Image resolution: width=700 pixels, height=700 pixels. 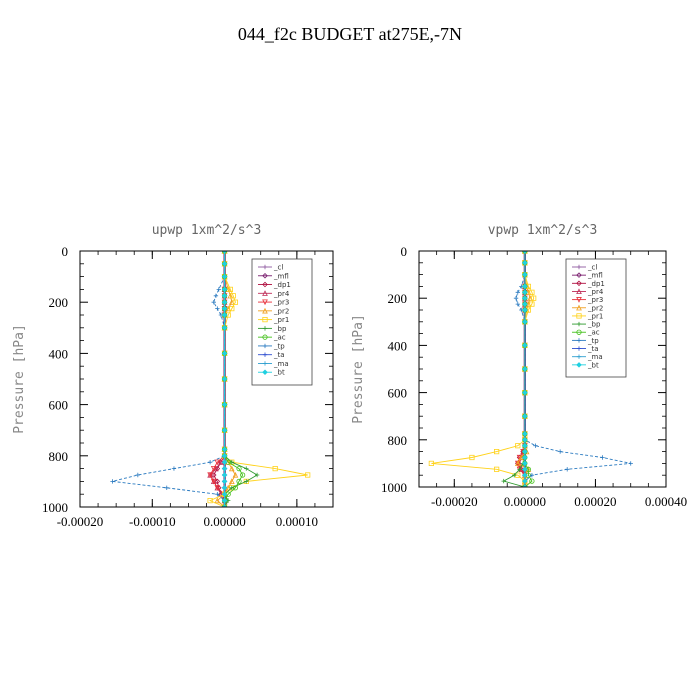 What do you see at coordinates (243, 475) in the screenshot?
I see `data-point-ac` at bounding box center [243, 475].